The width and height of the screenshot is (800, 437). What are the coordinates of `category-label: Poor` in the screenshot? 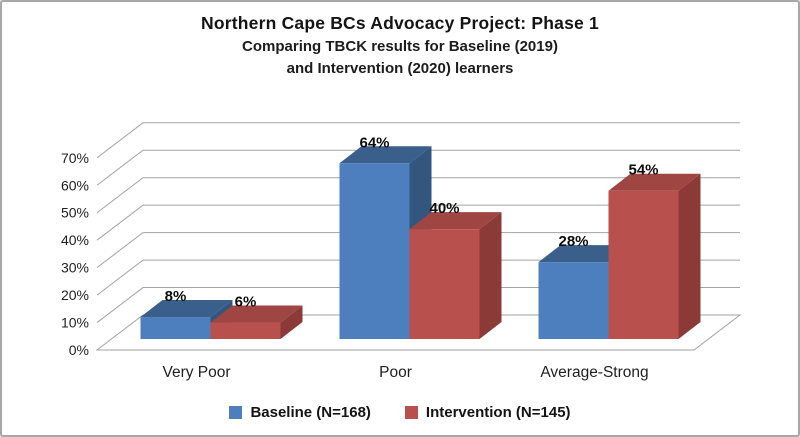 It's located at (395, 372).